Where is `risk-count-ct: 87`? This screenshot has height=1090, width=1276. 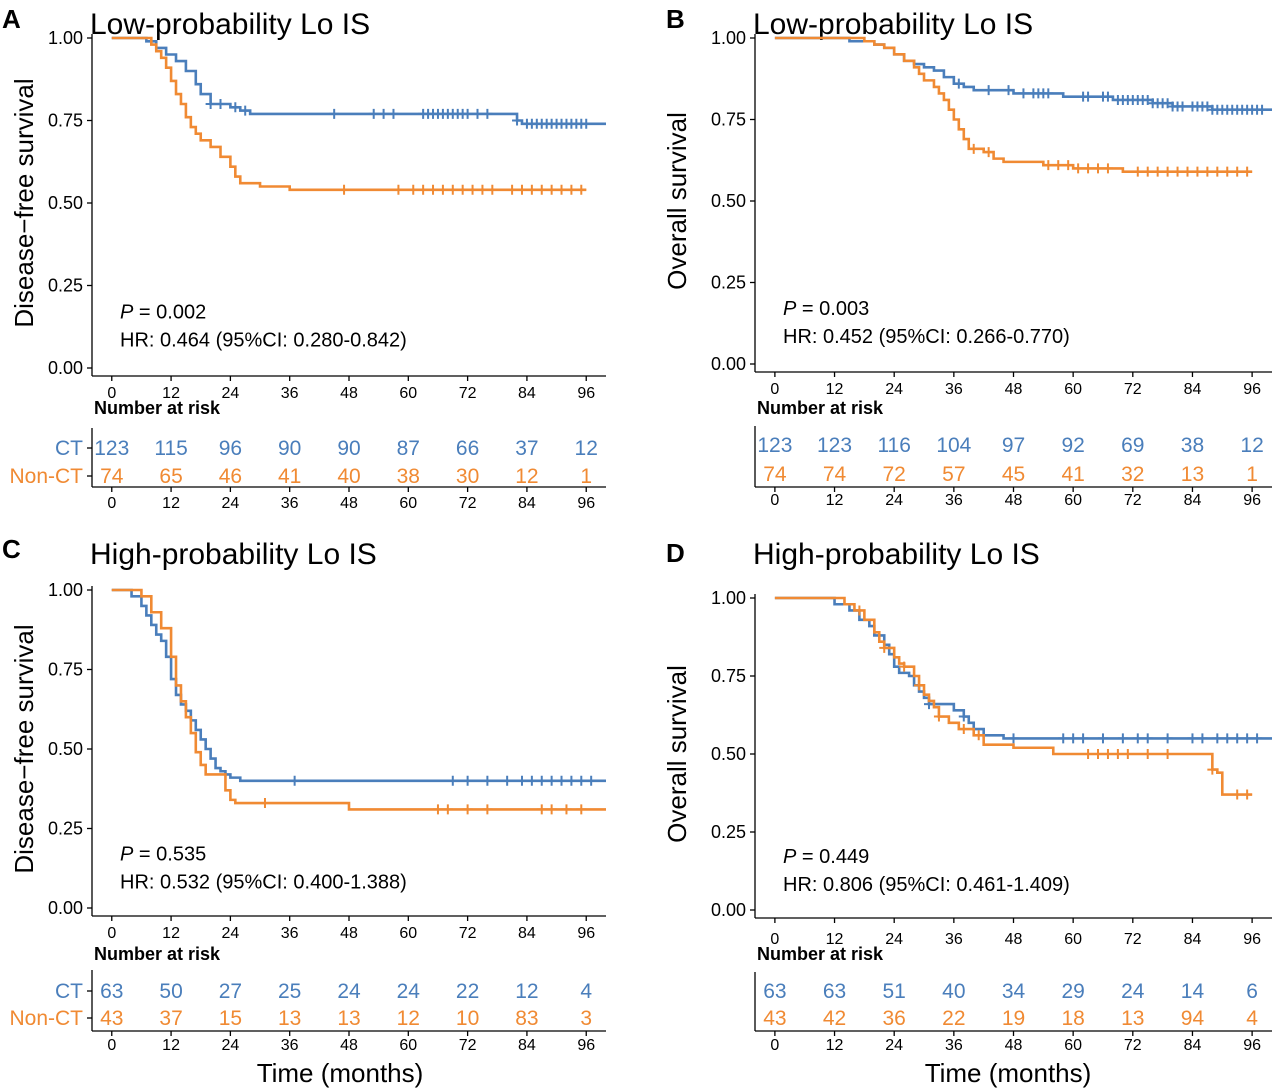
risk-count-ct: 87 is located at coordinates (408, 448).